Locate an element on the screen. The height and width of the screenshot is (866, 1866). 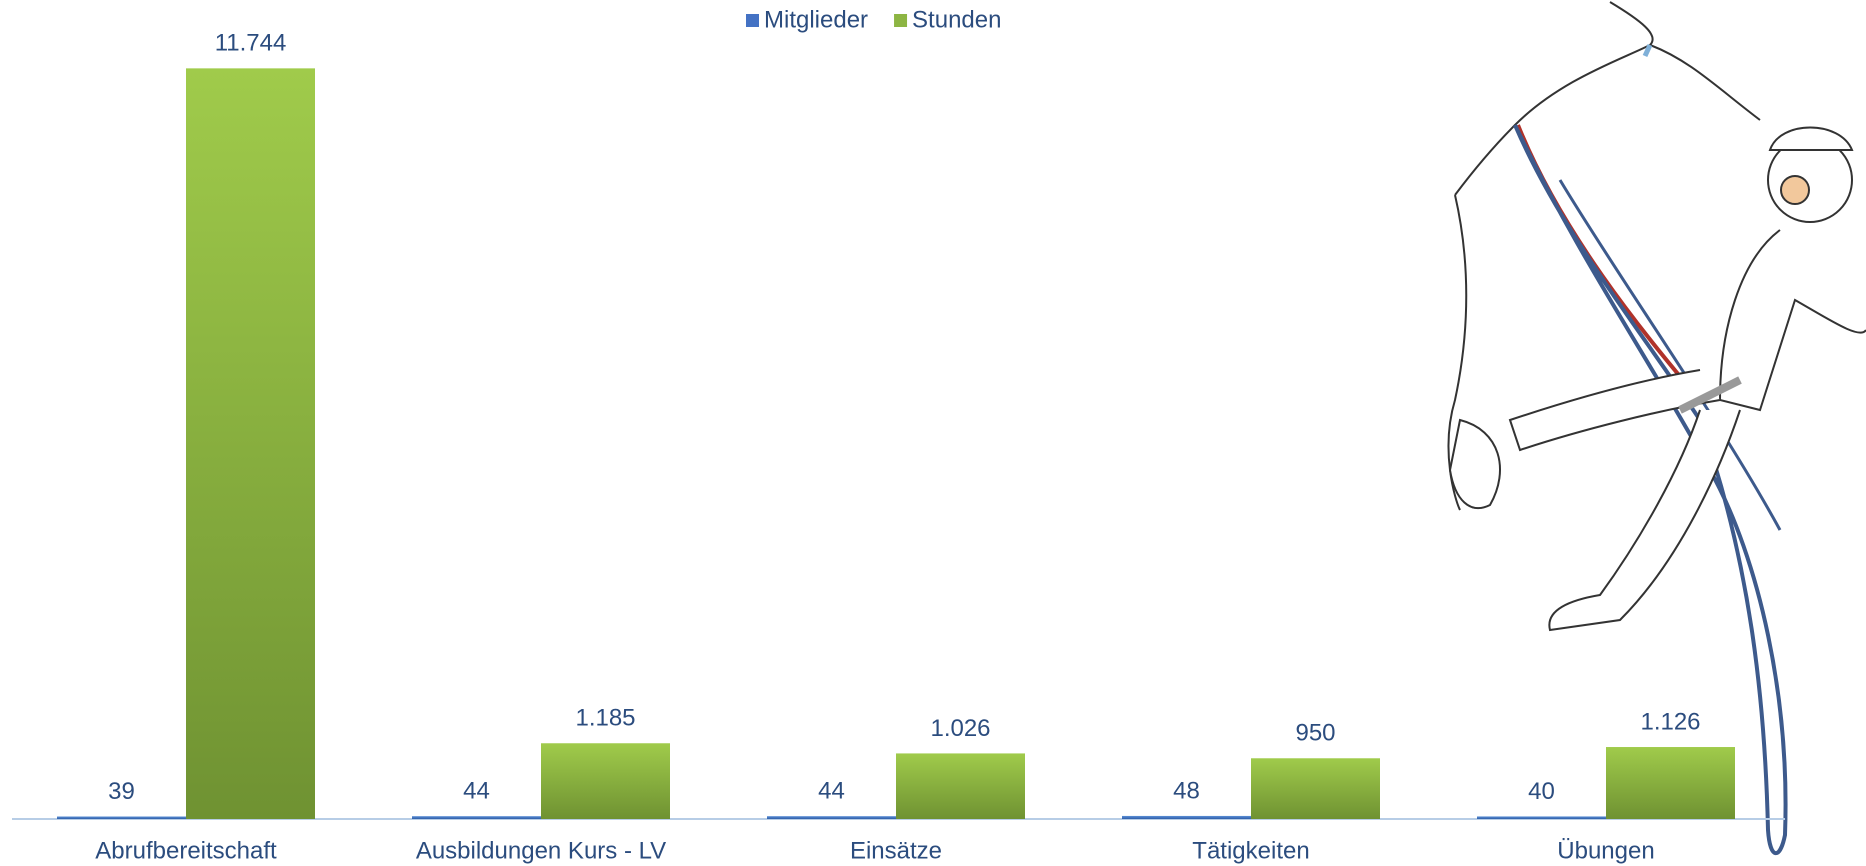
value-label: 11.744 is located at coordinates (251, 43).